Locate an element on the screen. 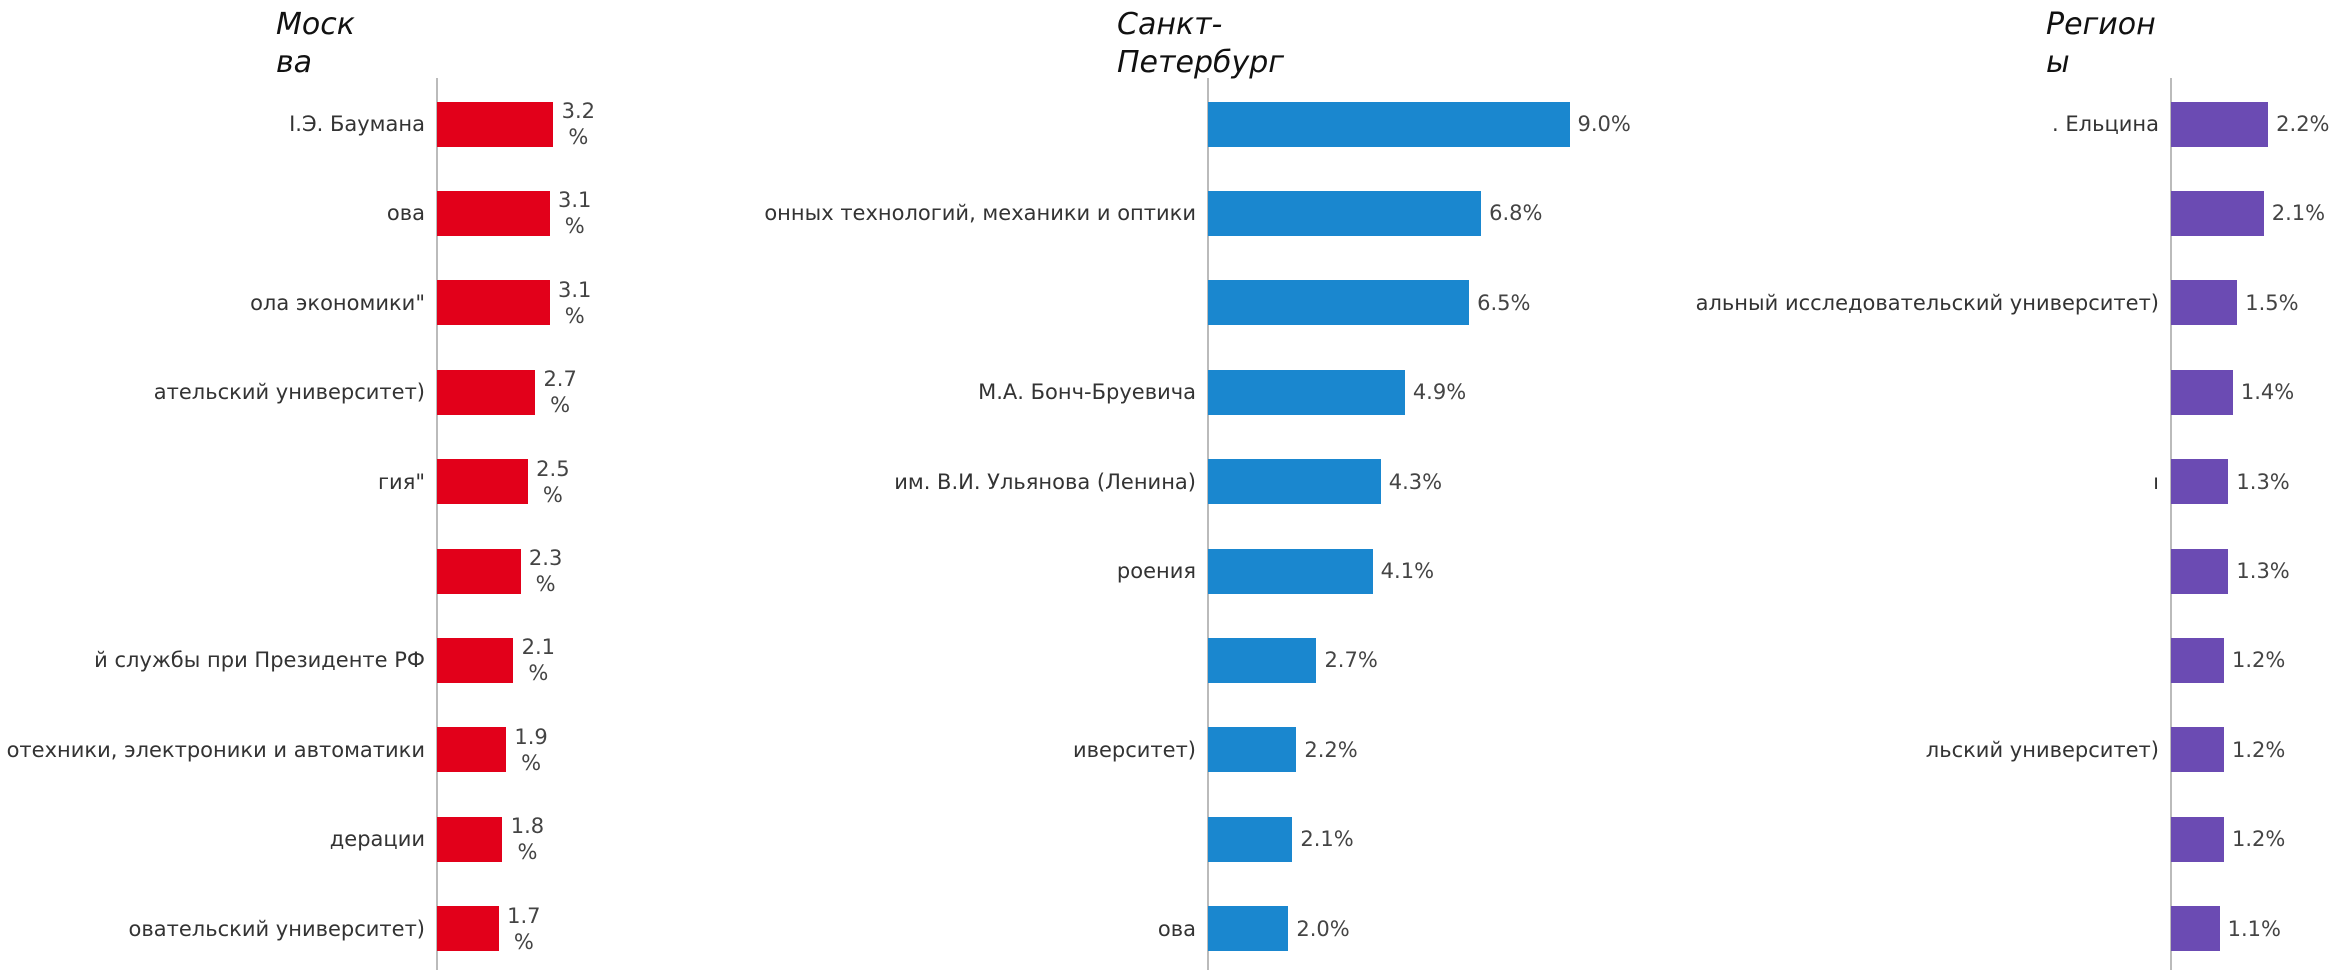 The image size is (2336, 970). value-label: 3.2 % is located at coordinates (578, 124).